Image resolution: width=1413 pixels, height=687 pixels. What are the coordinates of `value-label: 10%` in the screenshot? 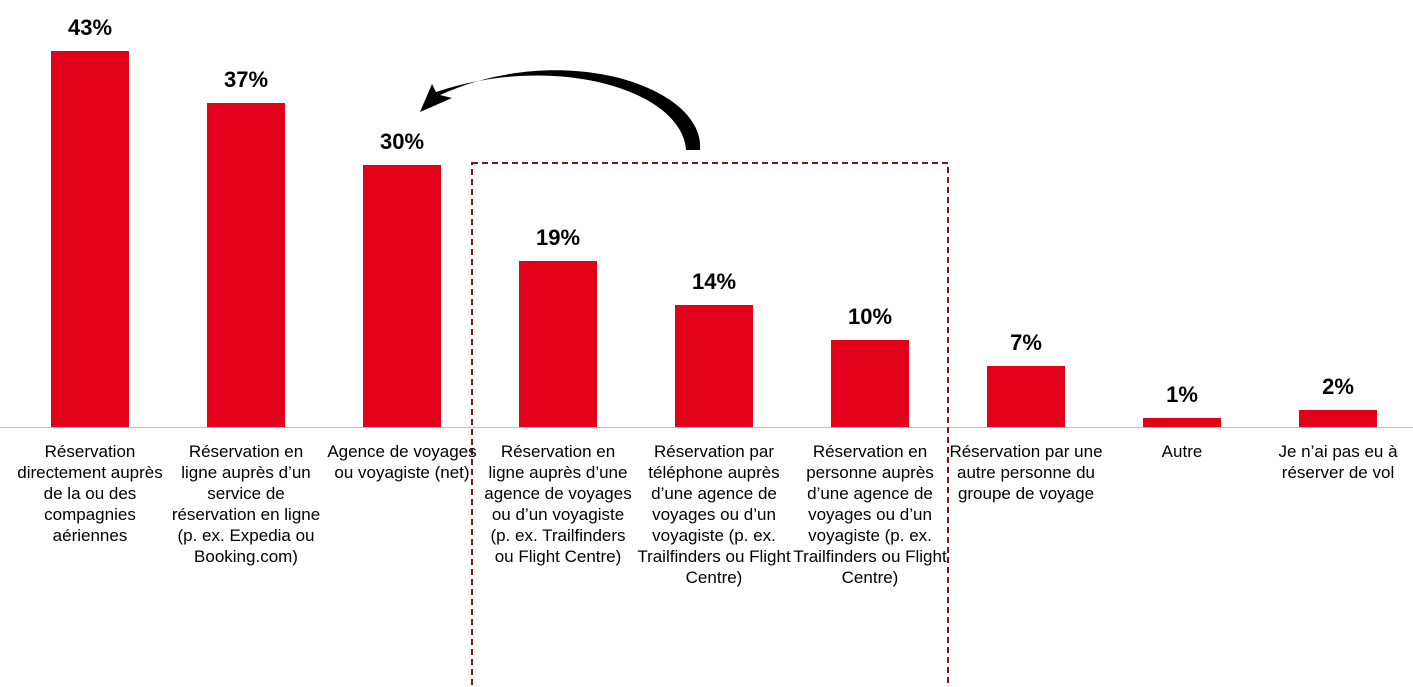 It's located at (870, 316).